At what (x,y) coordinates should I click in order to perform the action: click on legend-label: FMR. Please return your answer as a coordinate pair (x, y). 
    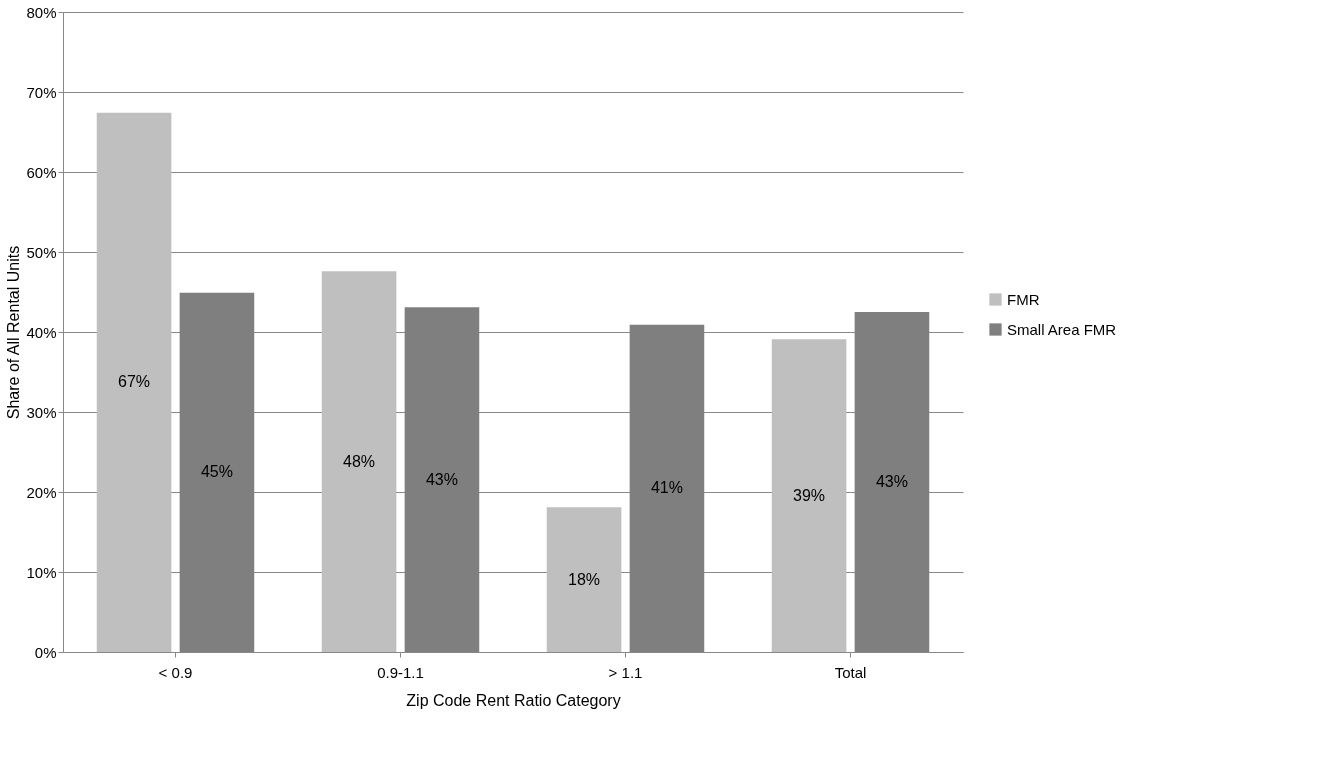
    Looking at the image, I should click on (1023, 299).